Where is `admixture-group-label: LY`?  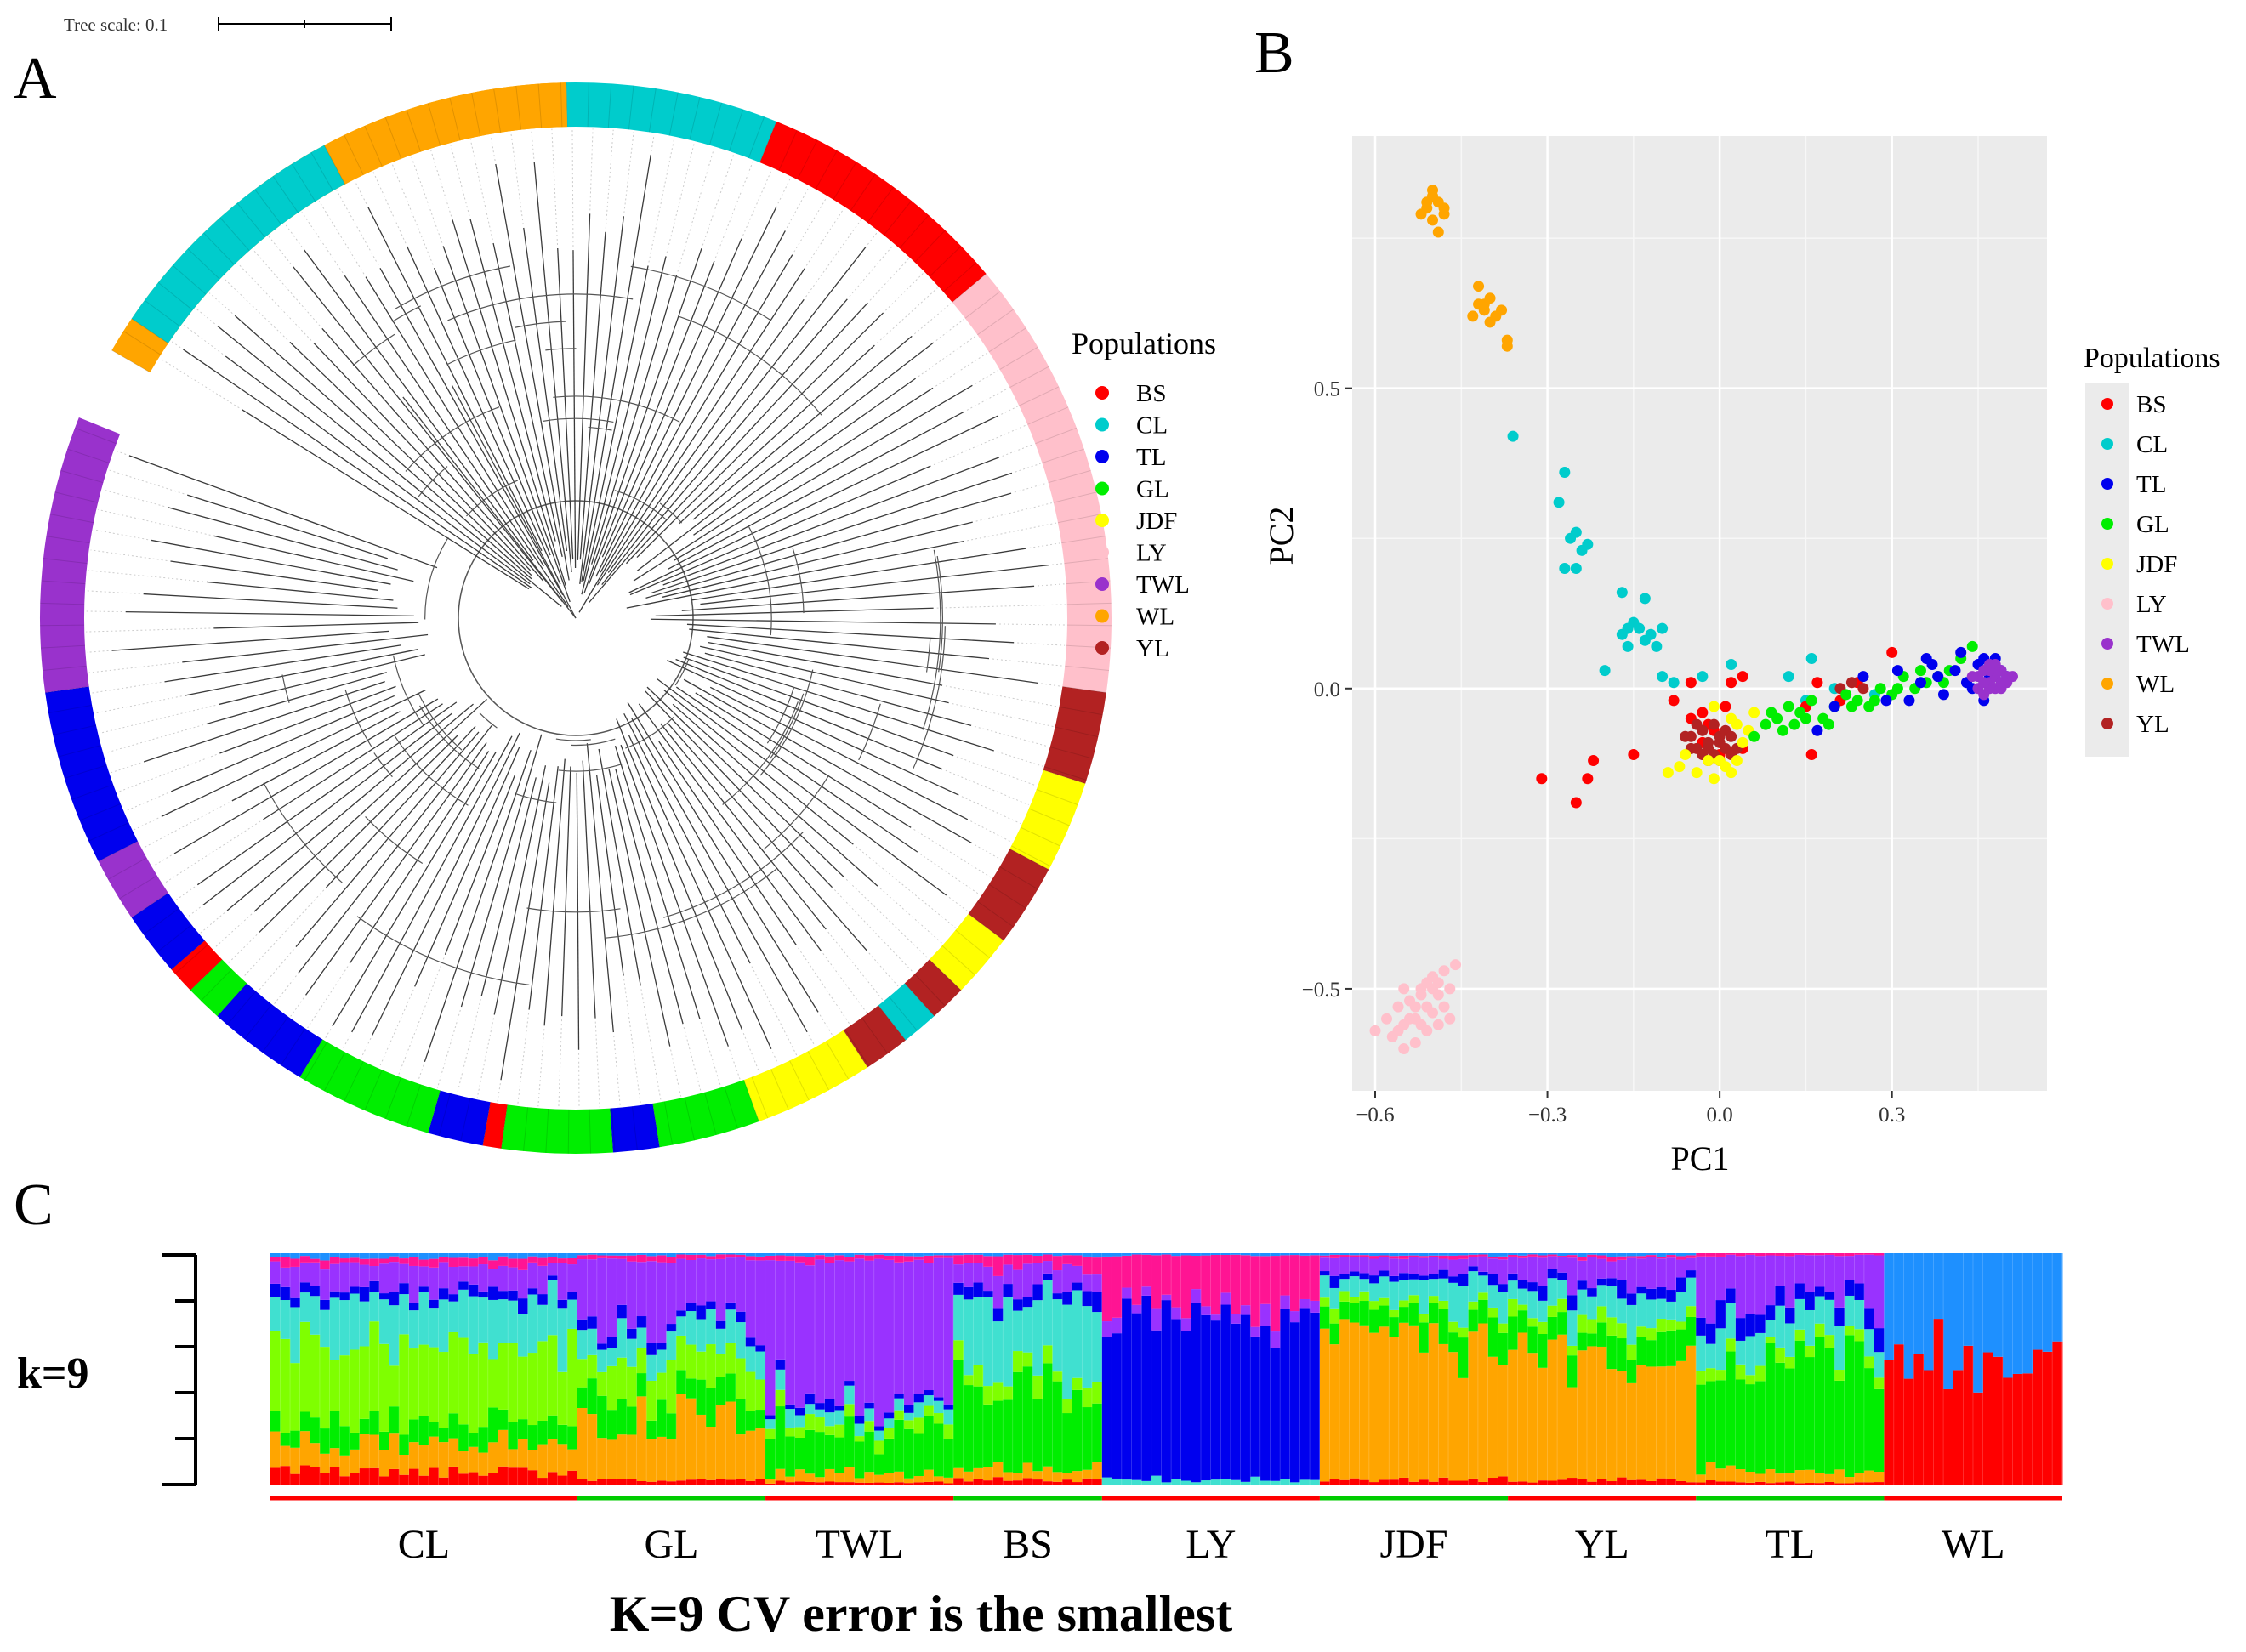
admixture-group-label: LY is located at coordinates (1211, 1544).